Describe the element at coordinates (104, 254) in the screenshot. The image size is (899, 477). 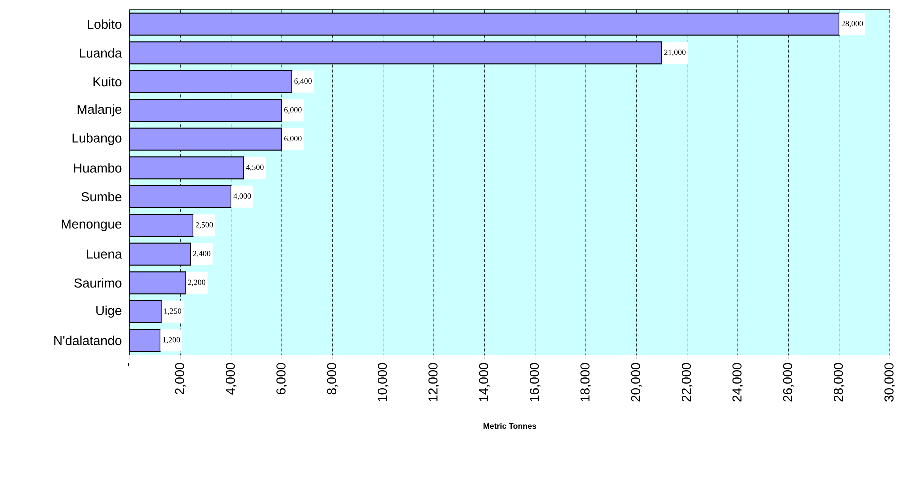
I see `y-tick-label: Luena` at that location.